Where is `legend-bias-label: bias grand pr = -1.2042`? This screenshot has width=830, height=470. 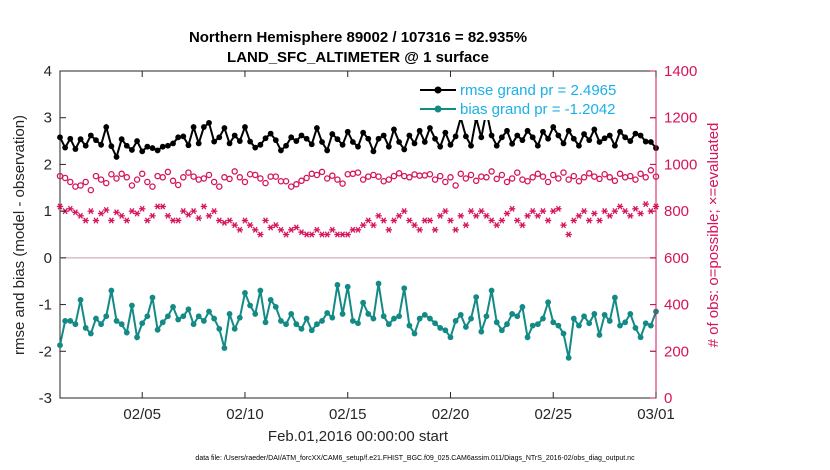 legend-bias-label: bias grand pr = -1.2042 is located at coordinates (538, 109).